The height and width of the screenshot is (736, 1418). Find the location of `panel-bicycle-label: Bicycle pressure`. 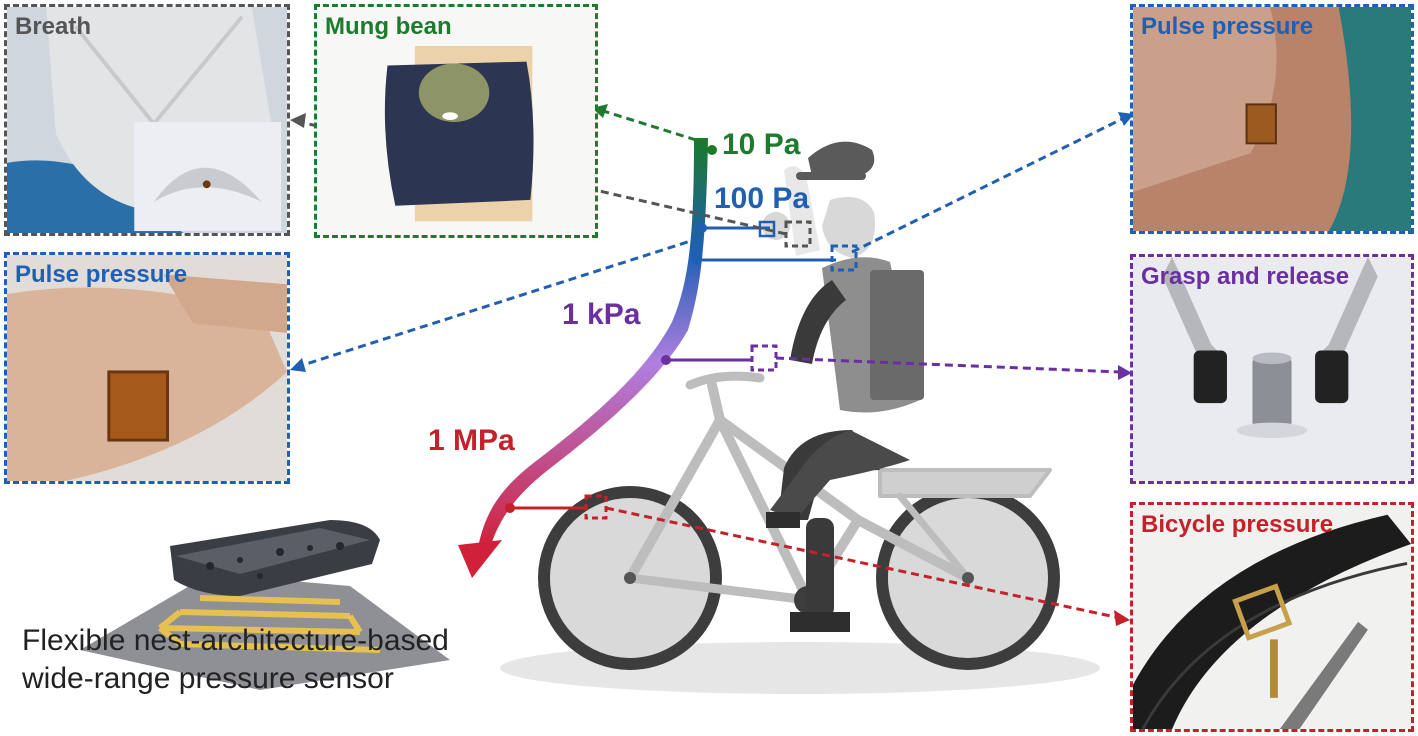

panel-bicycle-label: Bicycle pressure is located at coordinates (1237, 524).